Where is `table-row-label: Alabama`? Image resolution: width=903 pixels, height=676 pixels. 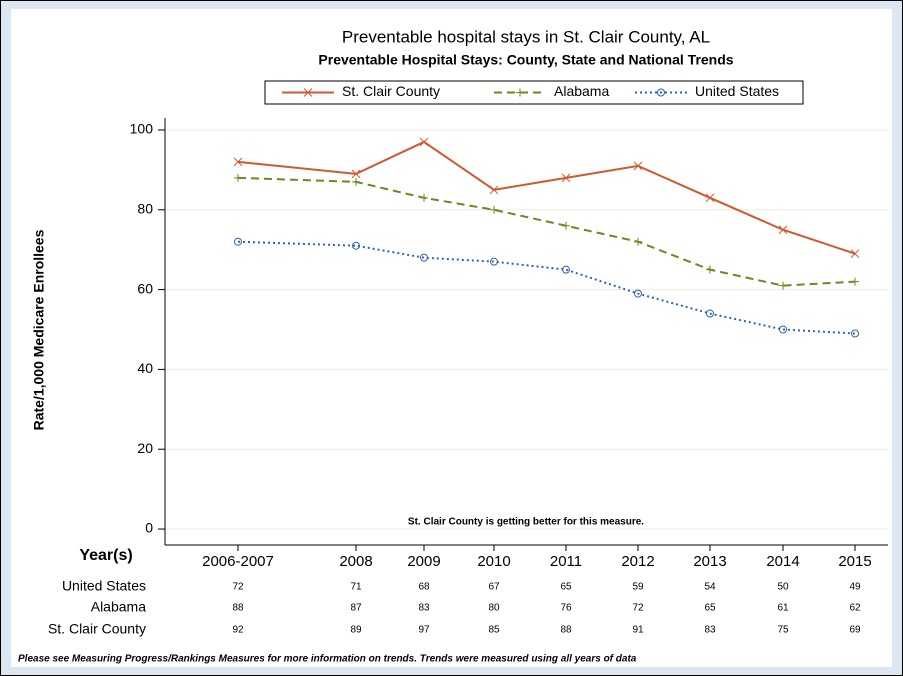 table-row-label: Alabama is located at coordinates (118, 607).